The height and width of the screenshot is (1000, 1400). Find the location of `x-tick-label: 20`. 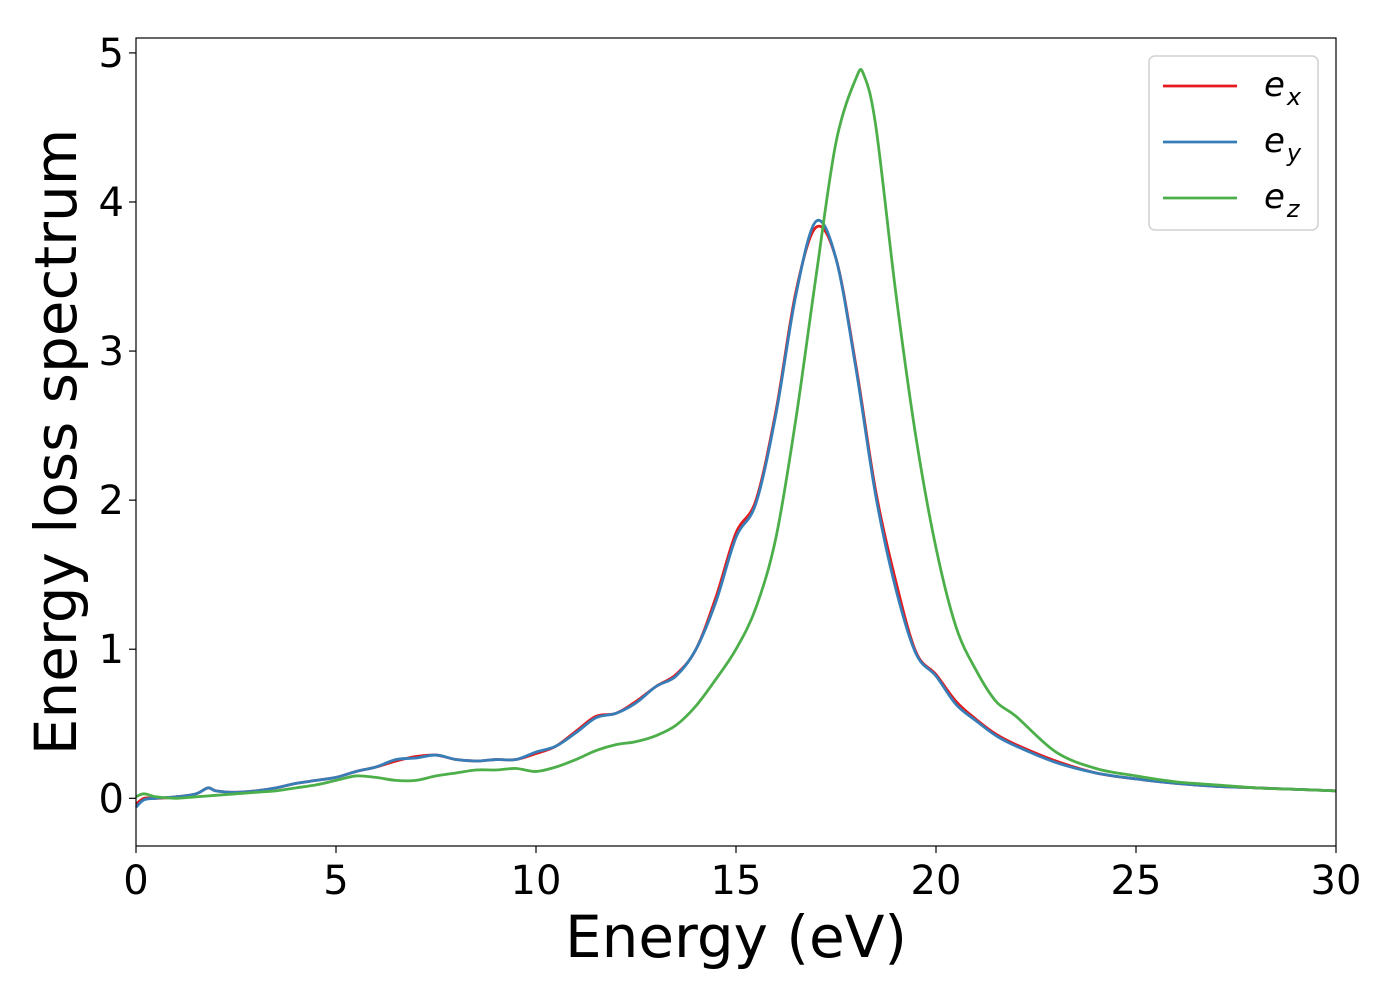

x-tick-label: 20 is located at coordinates (936, 881).